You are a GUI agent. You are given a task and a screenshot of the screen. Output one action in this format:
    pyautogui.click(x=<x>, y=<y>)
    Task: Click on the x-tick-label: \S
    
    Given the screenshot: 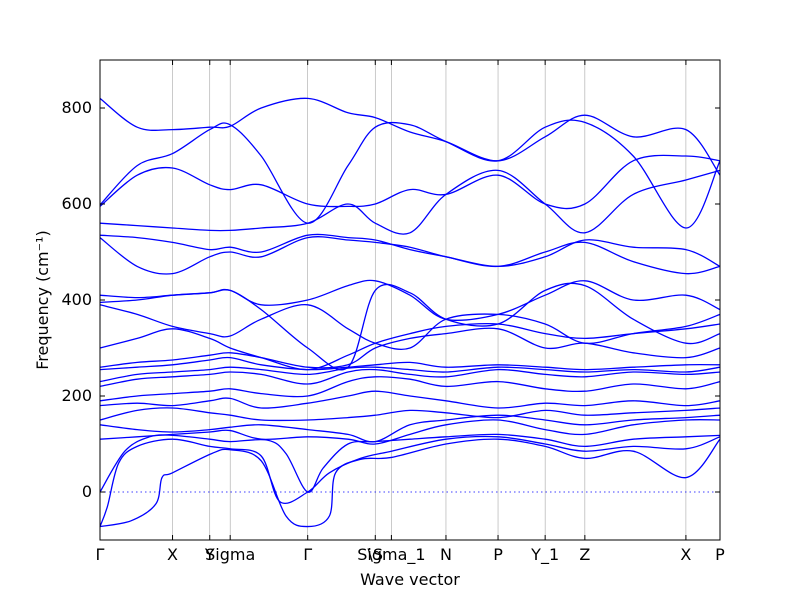 What is the action you would take?
    pyautogui.click(x=376, y=554)
    